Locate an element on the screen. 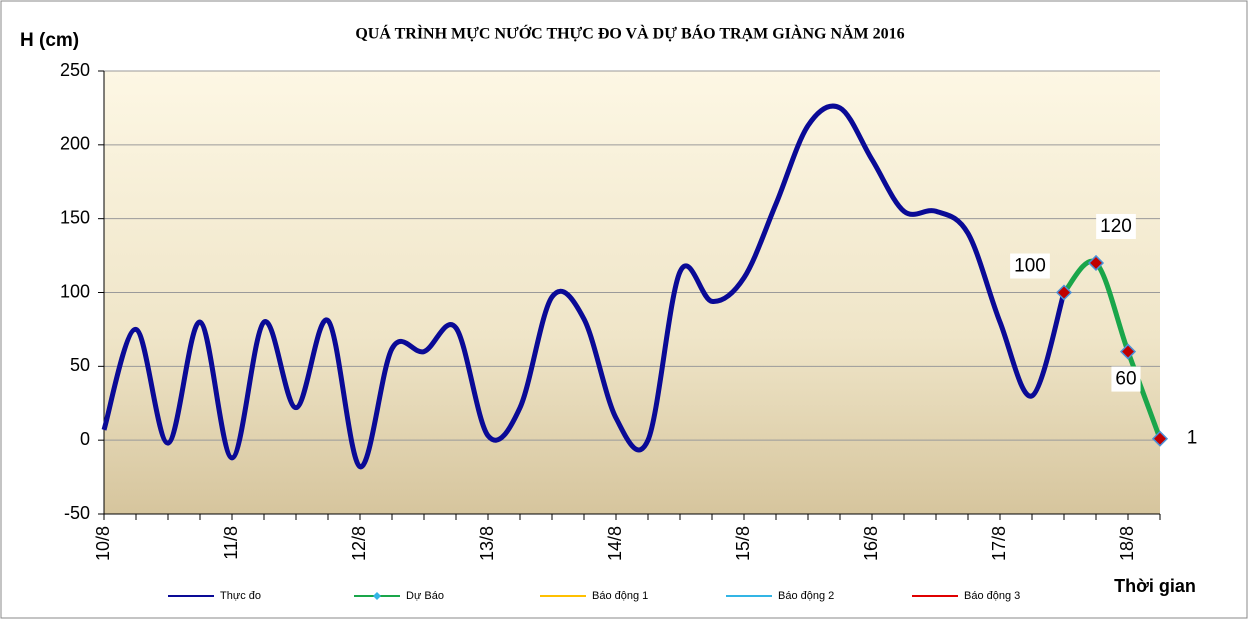  y-tick-label: 0 is located at coordinates (85, 439).